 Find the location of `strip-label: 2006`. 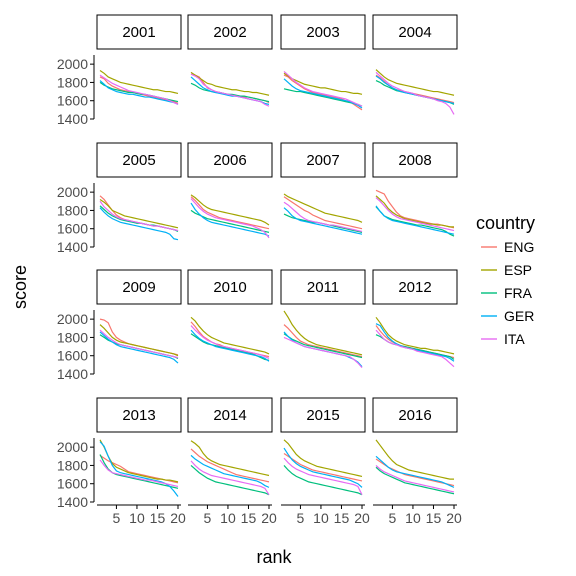

strip-label: 2006 is located at coordinates (229, 160).